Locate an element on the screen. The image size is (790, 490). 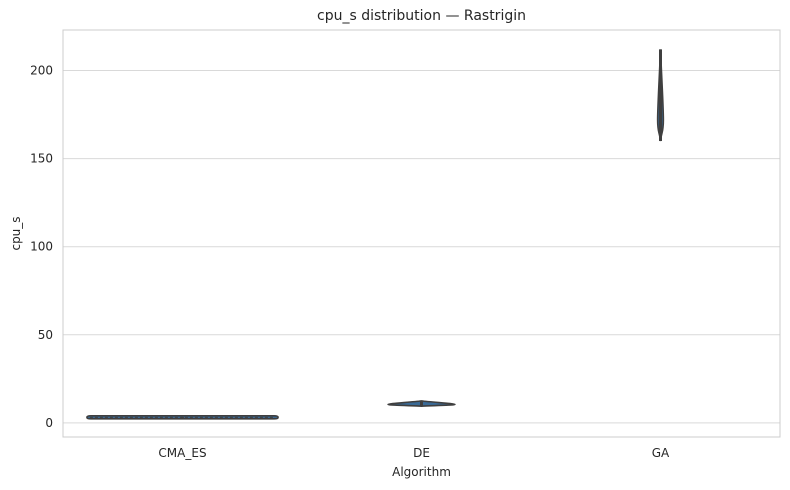
y-tick-label: 0 is located at coordinates (49, 423).